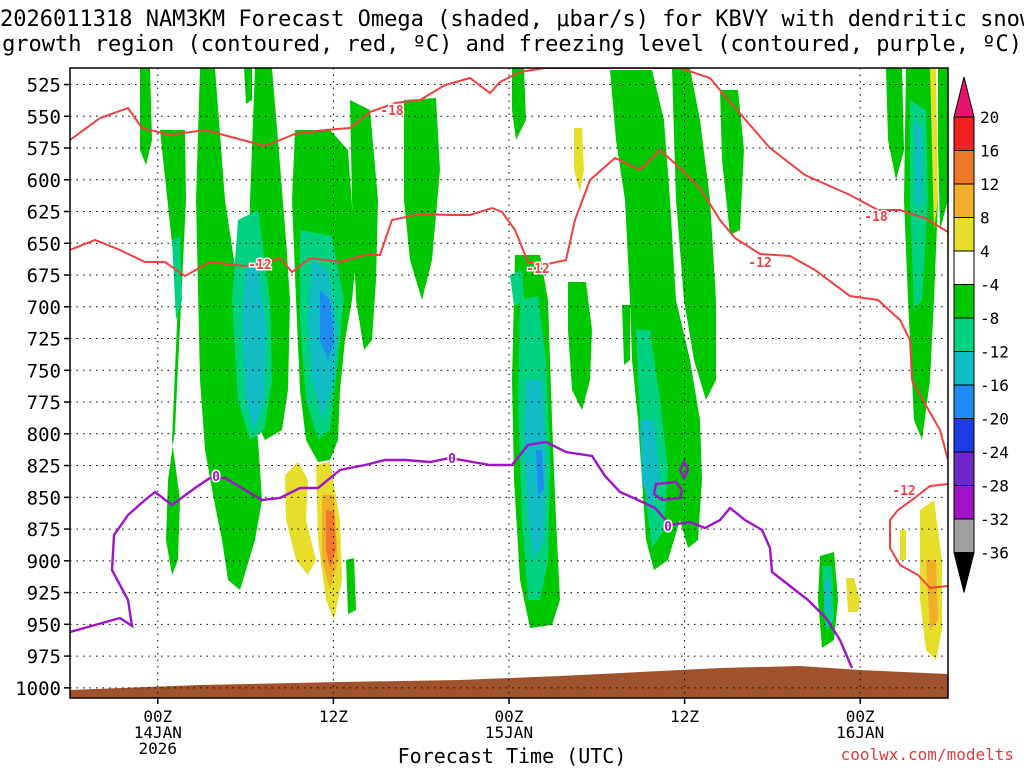  I want to click on colorbar-label: -24, so click(994, 452).